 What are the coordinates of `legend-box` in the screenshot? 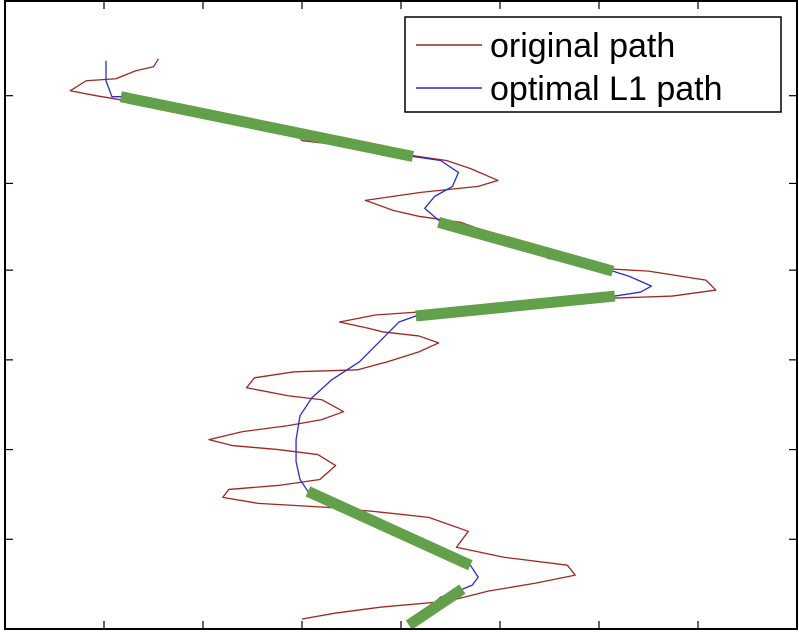 It's located at (593, 64).